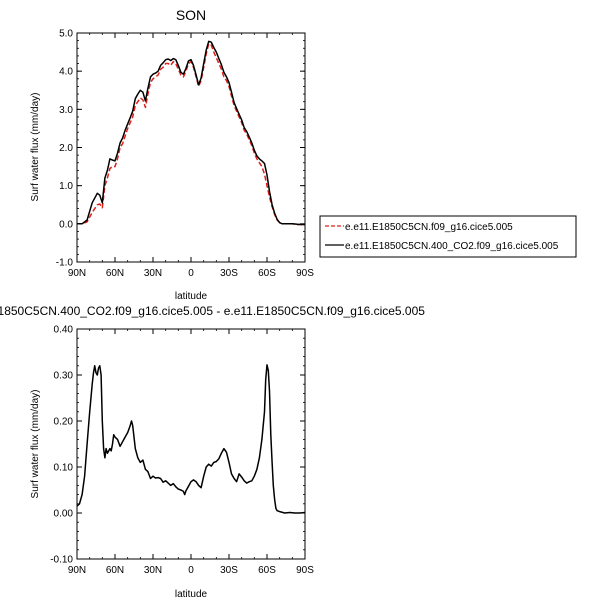 Image resolution: width=604 pixels, height=604 pixels. Describe the element at coordinates (429, 227) in the screenshot. I see `legend-label-control: e.e11.E1850C5CN.f09_g16.cice5.005` at that location.